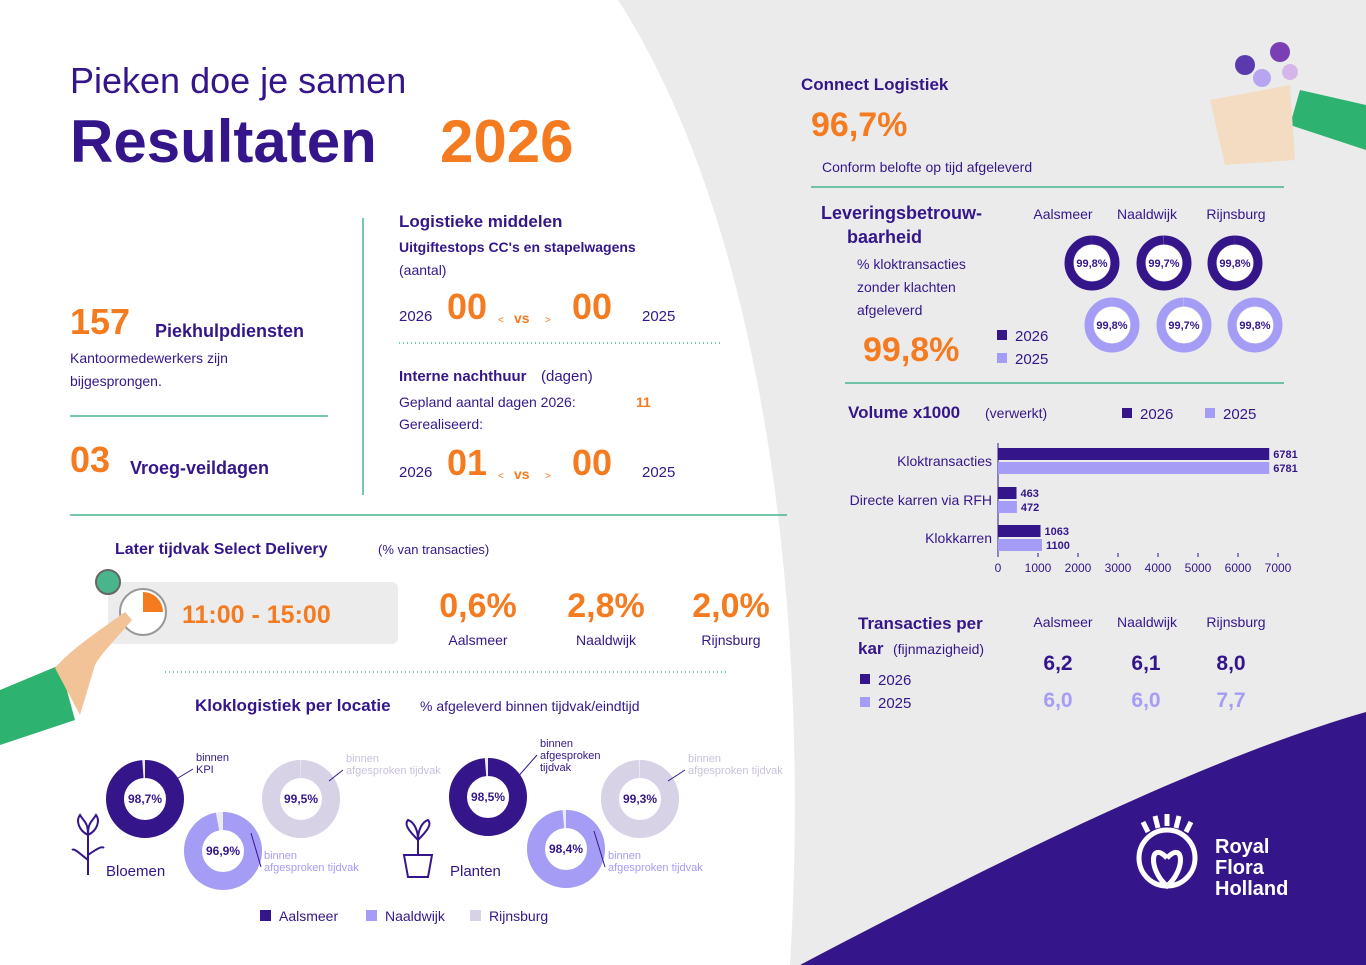 Image resolution: width=1366 pixels, height=965 pixels. Describe the element at coordinates (871, 648) in the screenshot. I see `transacties-title: kar` at that location.